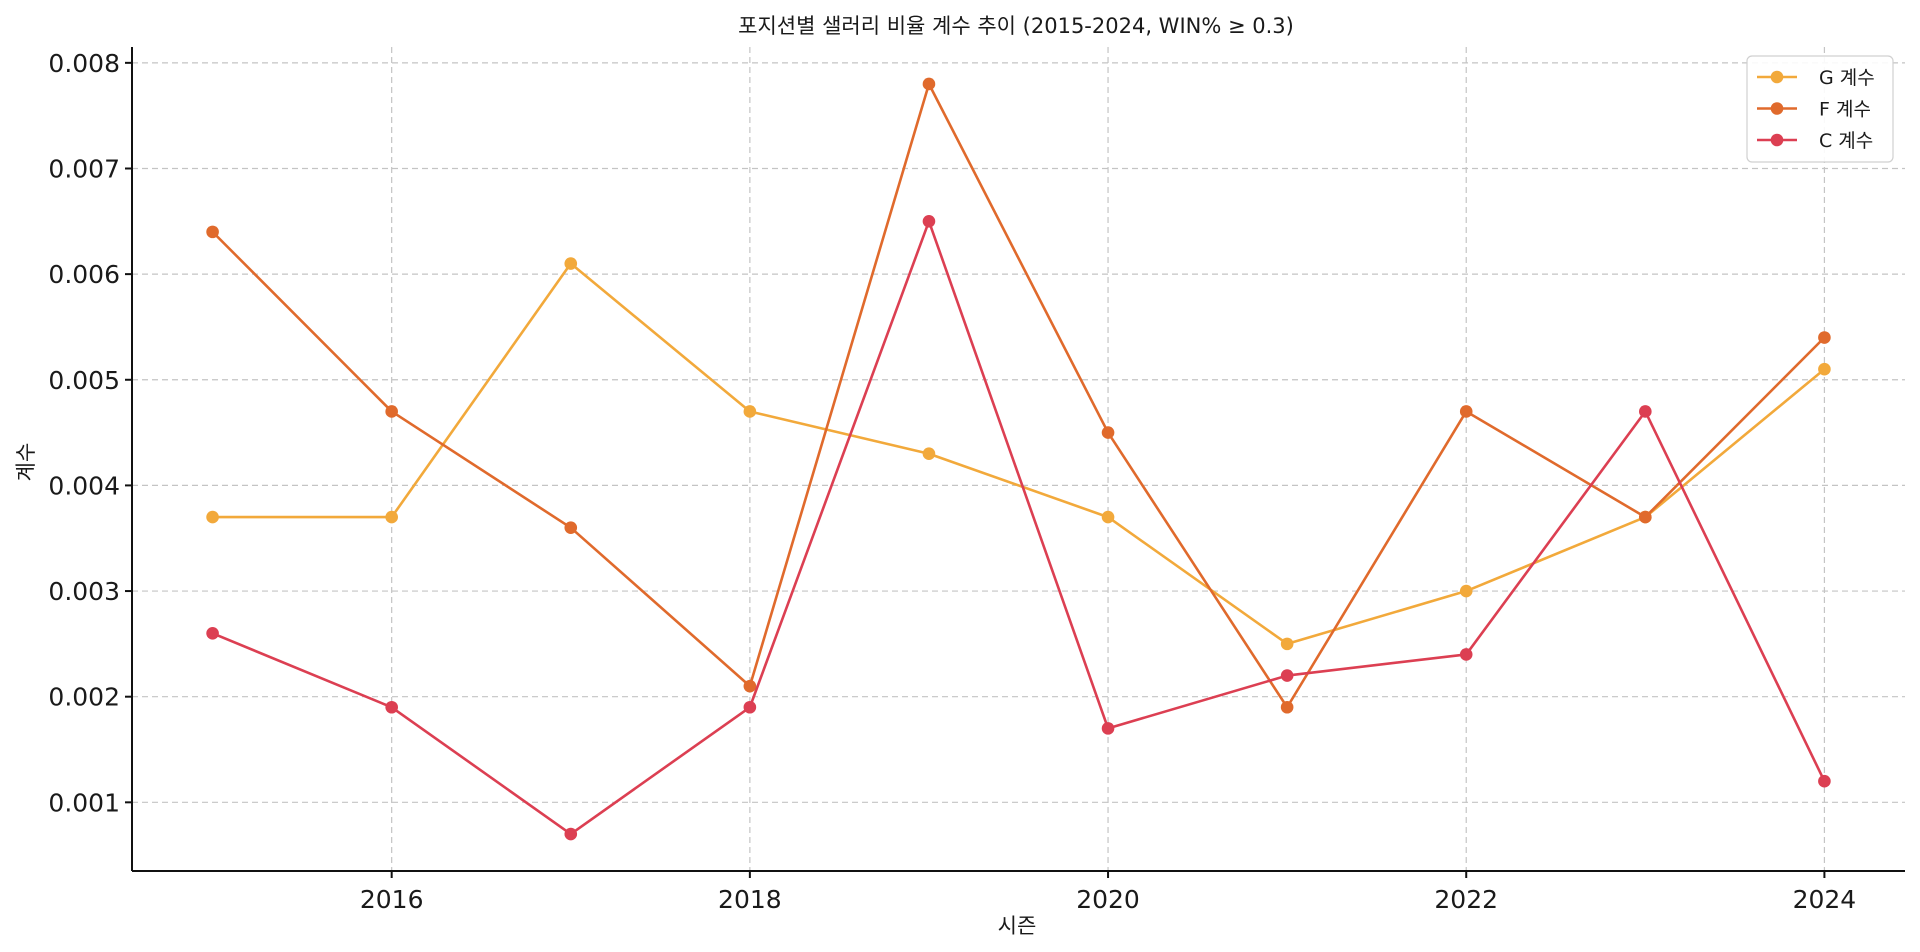 This screenshot has height=952, width=1920. What do you see at coordinates (26, 462) in the screenshot?
I see `y-axis-title: 계수` at bounding box center [26, 462].